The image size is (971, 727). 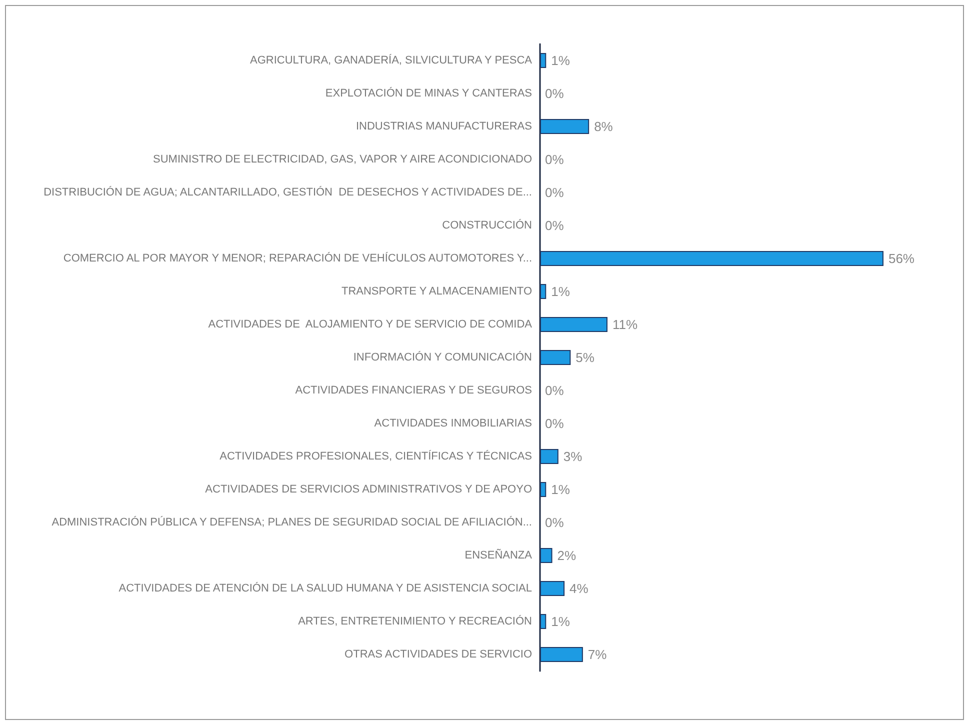 What do you see at coordinates (436, 292) in the screenshot?
I see `y-tick-label: TRANSPORTE Y ALMACENAMIENTO` at bounding box center [436, 292].